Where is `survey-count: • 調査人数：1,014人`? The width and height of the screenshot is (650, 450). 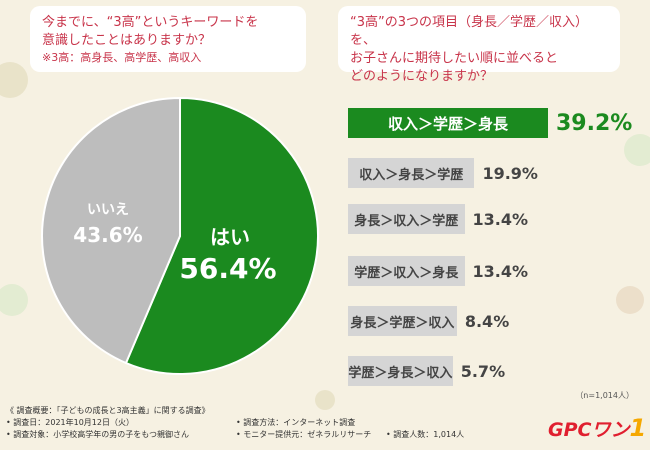 survey-count: • 調査人数：1,014人 is located at coordinates (425, 434).